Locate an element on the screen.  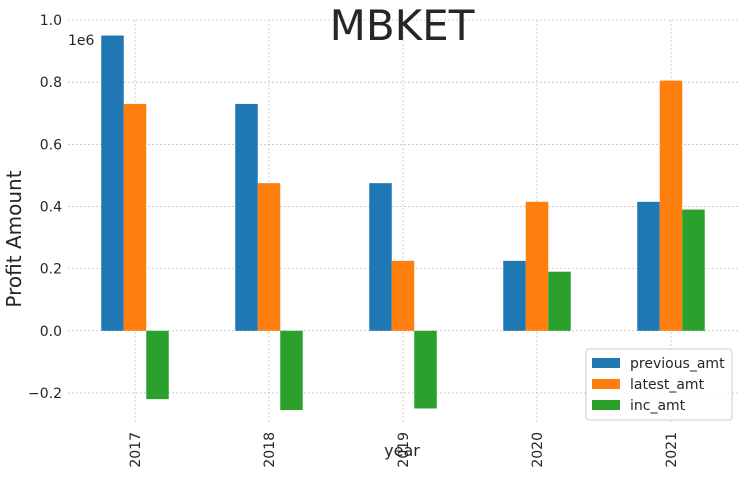
bar-latest_amt-2017 is located at coordinates (135, 217).